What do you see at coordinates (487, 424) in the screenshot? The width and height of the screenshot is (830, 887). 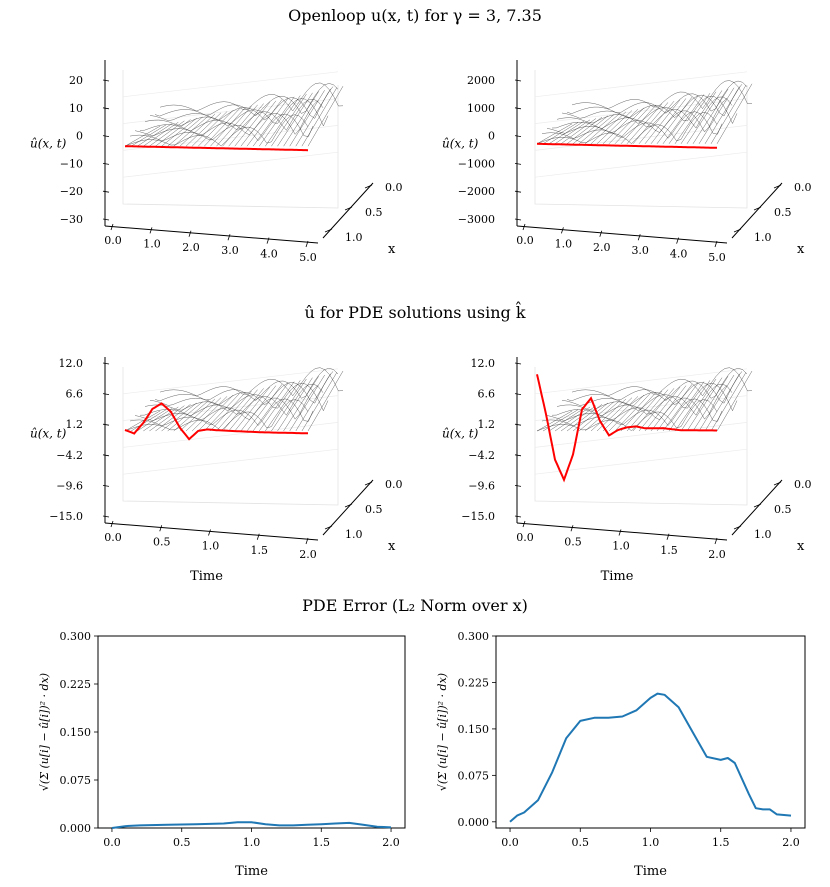 I see `z-tick-label: 1.2` at bounding box center [487, 424].